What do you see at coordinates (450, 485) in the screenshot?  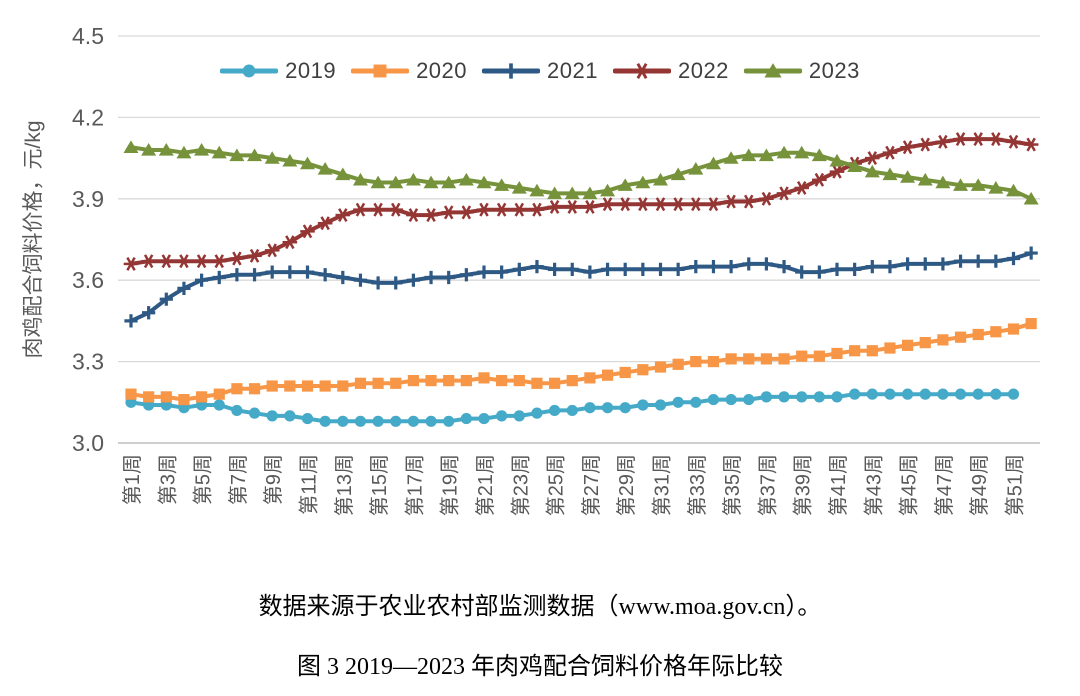 I see `x-tick-label: 第19周` at bounding box center [450, 485].